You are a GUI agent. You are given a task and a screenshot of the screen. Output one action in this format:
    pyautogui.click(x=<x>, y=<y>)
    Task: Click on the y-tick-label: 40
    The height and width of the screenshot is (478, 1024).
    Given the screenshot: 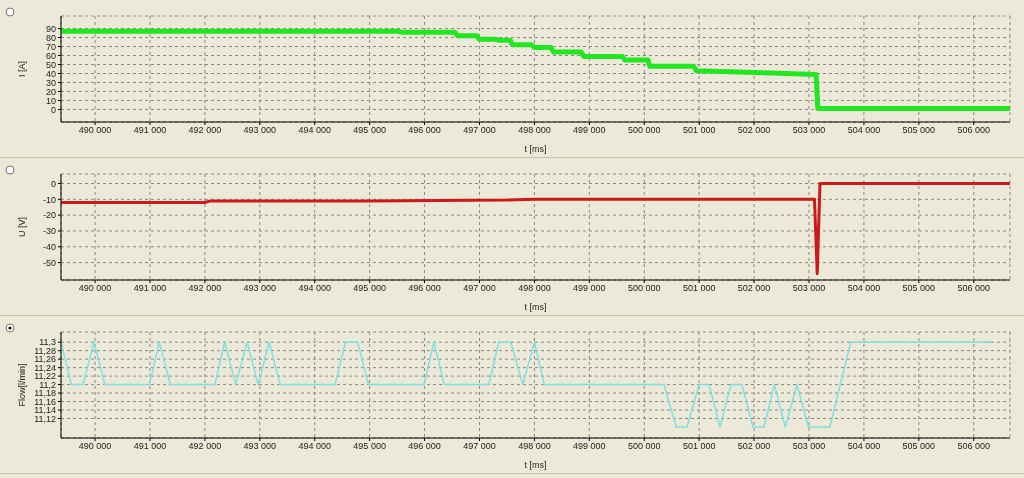 What is the action you would take?
    pyautogui.click(x=50, y=73)
    